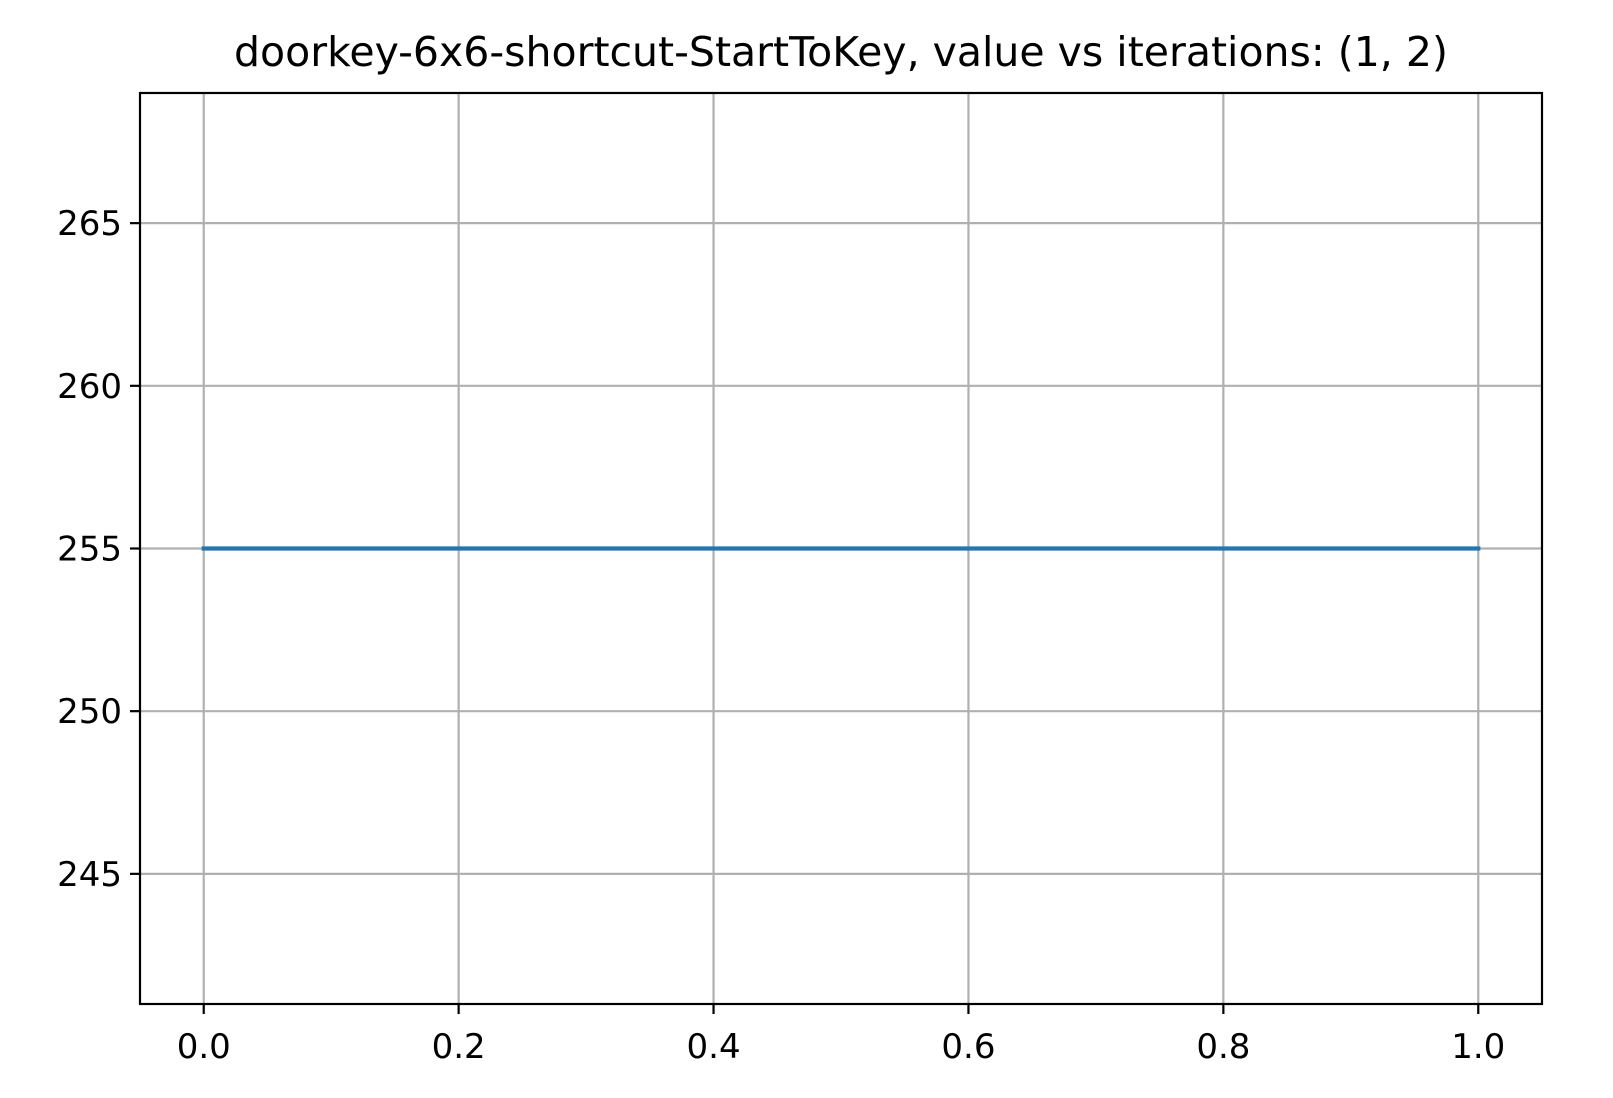 Image resolution: width=1613 pixels, height=1098 pixels. What do you see at coordinates (89, 224) in the screenshot?
I see `y-tick-label: 265` at bounding box center [89, 224].